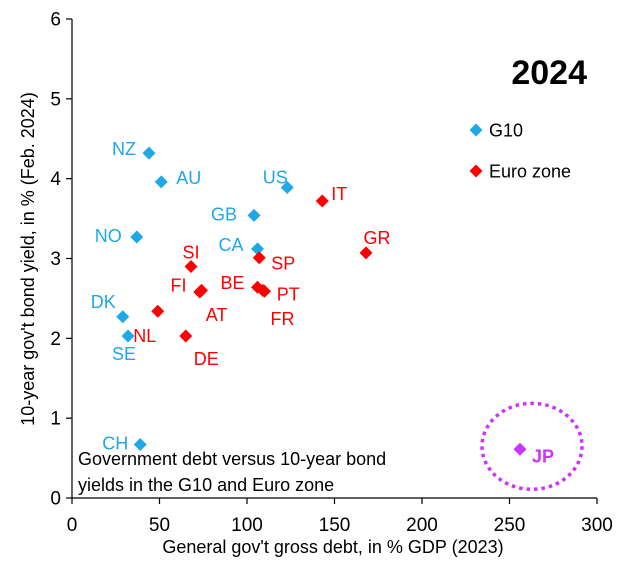 This screenshot has width=620, height=564. What do you see at coordinates (140, 445) in the screenshot?
I see `point-ch` at bounding box center [140, 445].